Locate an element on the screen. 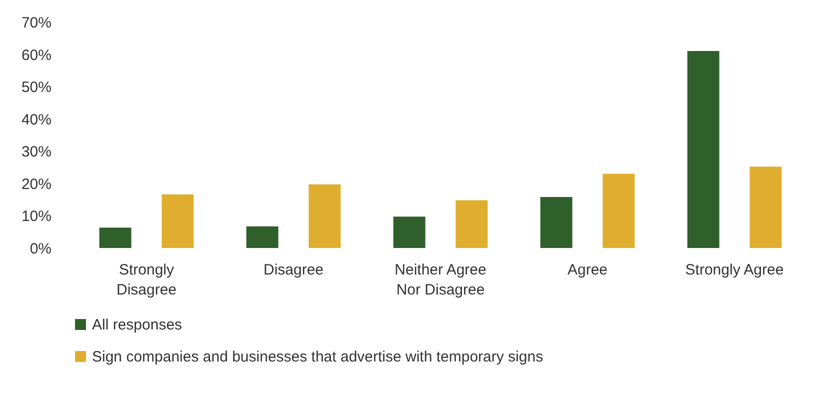 This screenshot has height=410, width=838. y-tick-label: 60% is located at coordinates (36, 55).